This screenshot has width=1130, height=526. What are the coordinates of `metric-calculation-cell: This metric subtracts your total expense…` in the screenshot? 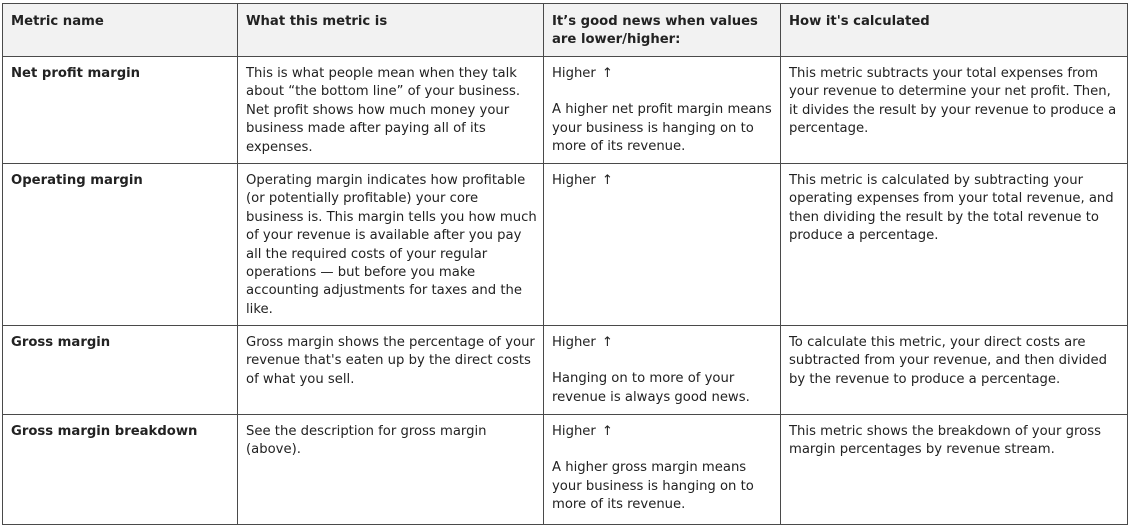 It's located at (954, 110).